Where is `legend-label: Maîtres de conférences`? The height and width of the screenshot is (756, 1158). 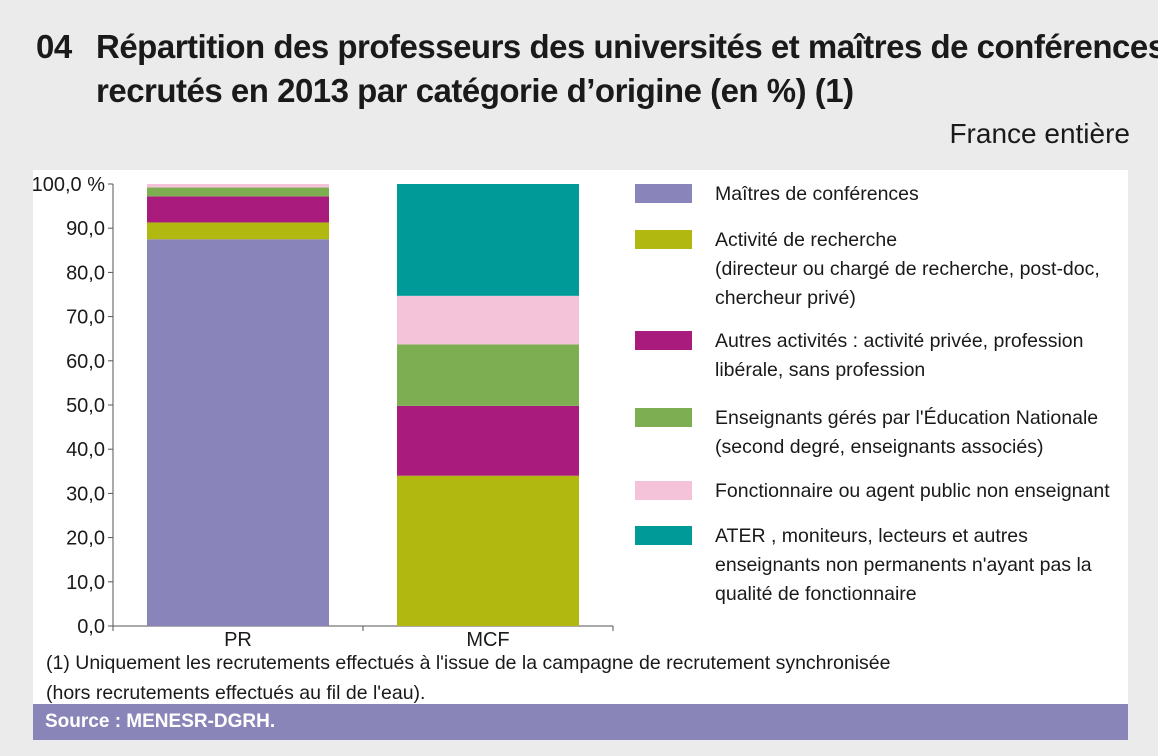 legend-label: Maîtres de conférences is located at coordinates (817, 194).